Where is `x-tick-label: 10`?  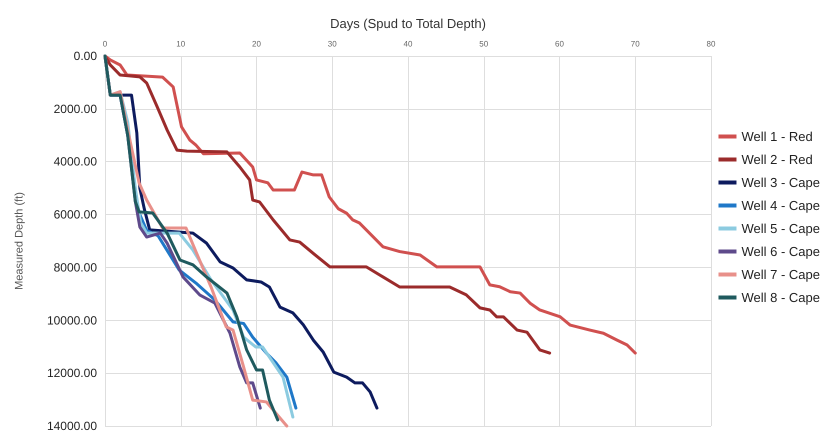 x-tick-label: 10 is located at coordinates (181, 44).